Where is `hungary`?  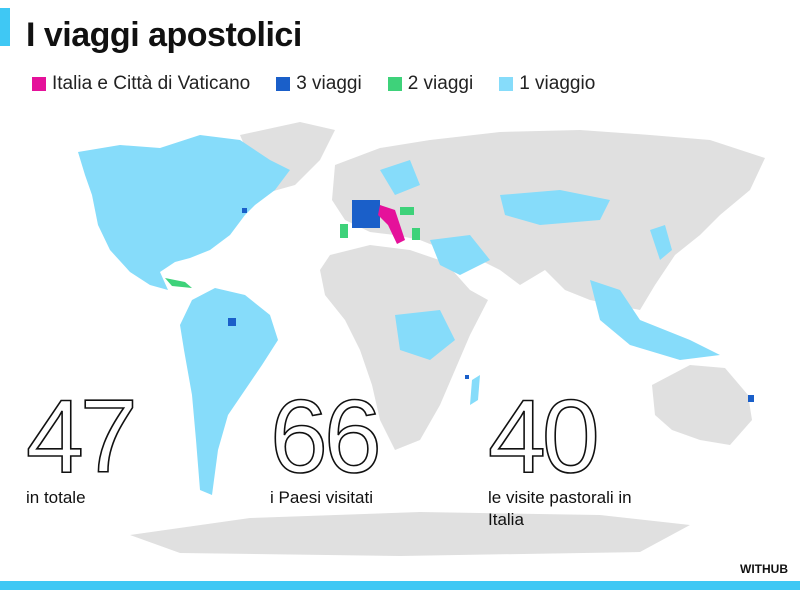 hungary is located at coordinates (407, 211).